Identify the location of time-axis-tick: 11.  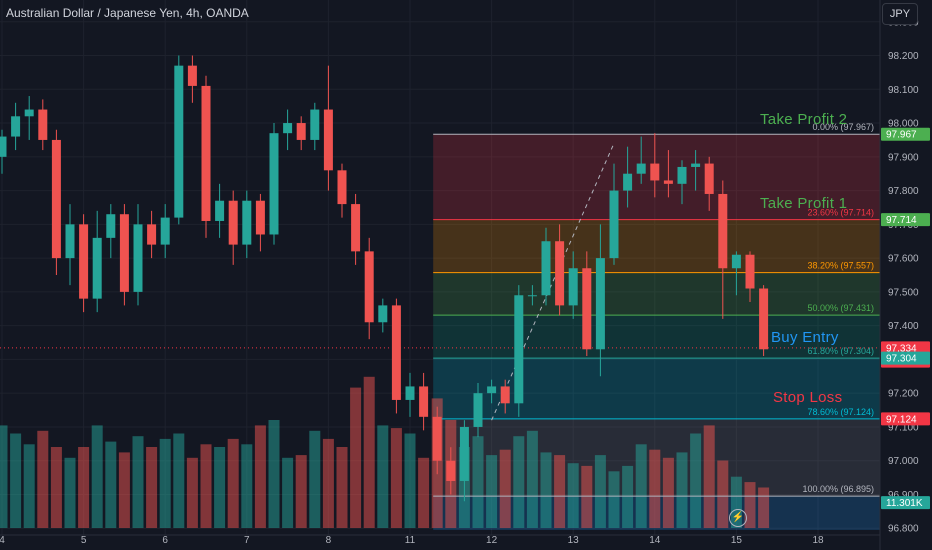
(410, 540).